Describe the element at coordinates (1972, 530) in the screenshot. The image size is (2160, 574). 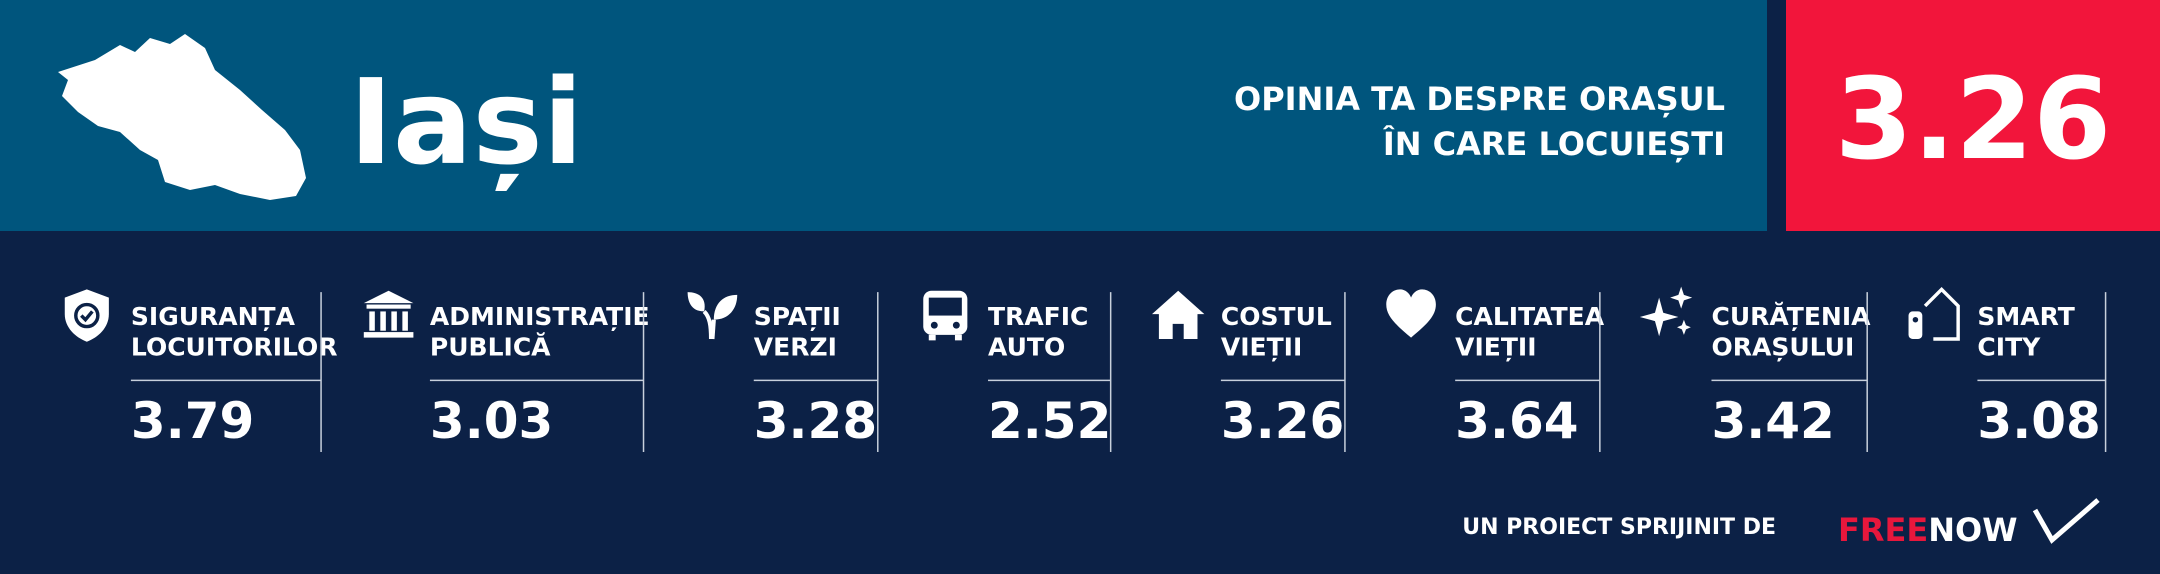
I see `logo-now: NOW` at that location.